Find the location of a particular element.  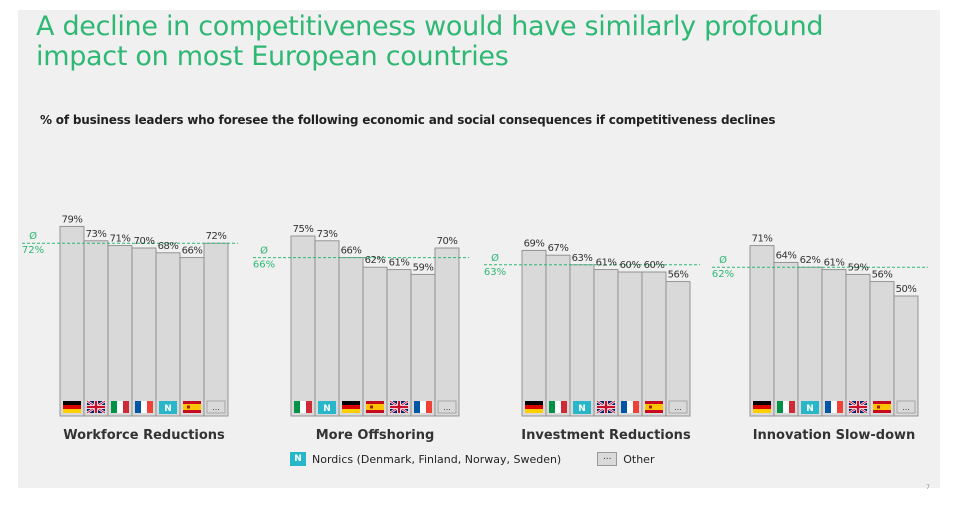

data-label-italy: 67% is located at coordinates (558, 248).